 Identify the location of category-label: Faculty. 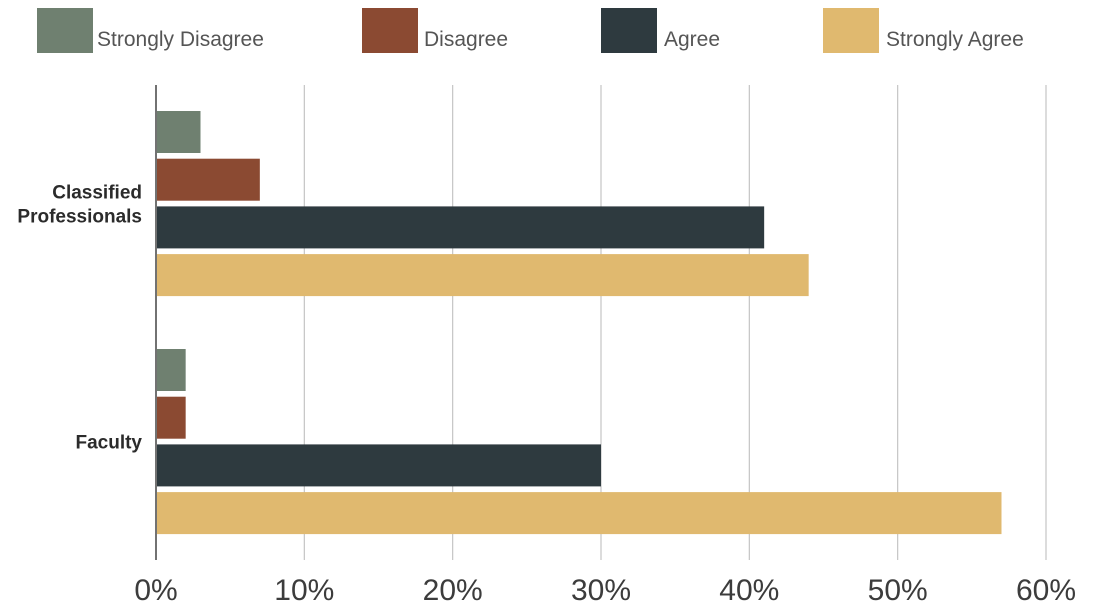
(108, 443).